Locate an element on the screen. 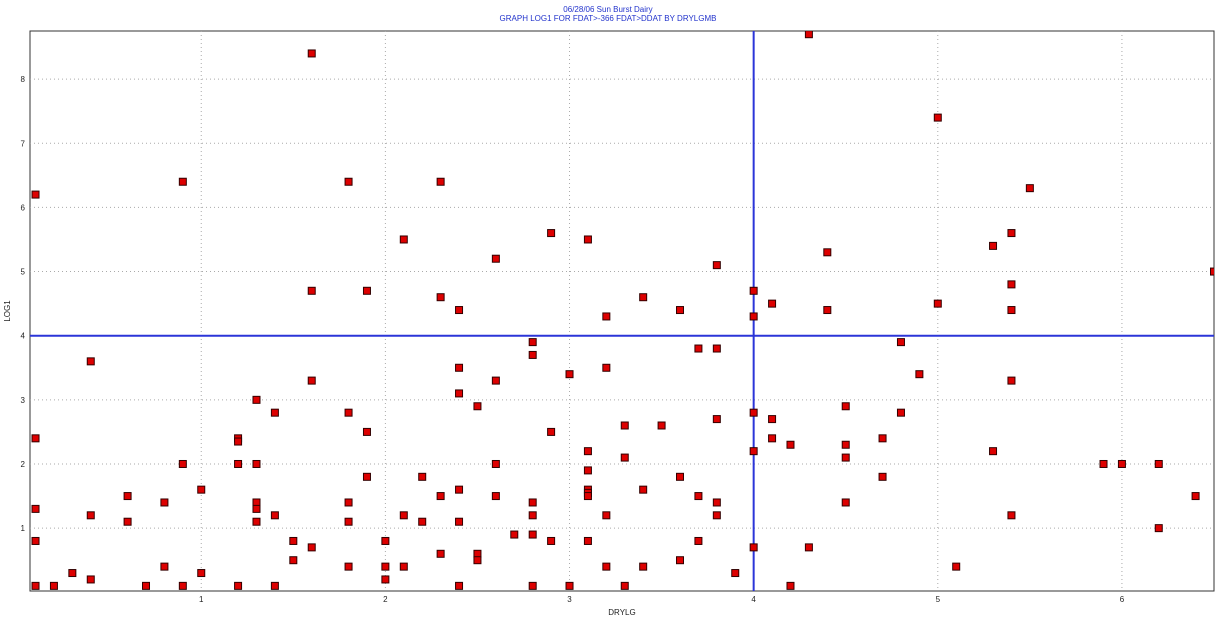  x-tick-label: 2 is located at coordinates (385, 599).